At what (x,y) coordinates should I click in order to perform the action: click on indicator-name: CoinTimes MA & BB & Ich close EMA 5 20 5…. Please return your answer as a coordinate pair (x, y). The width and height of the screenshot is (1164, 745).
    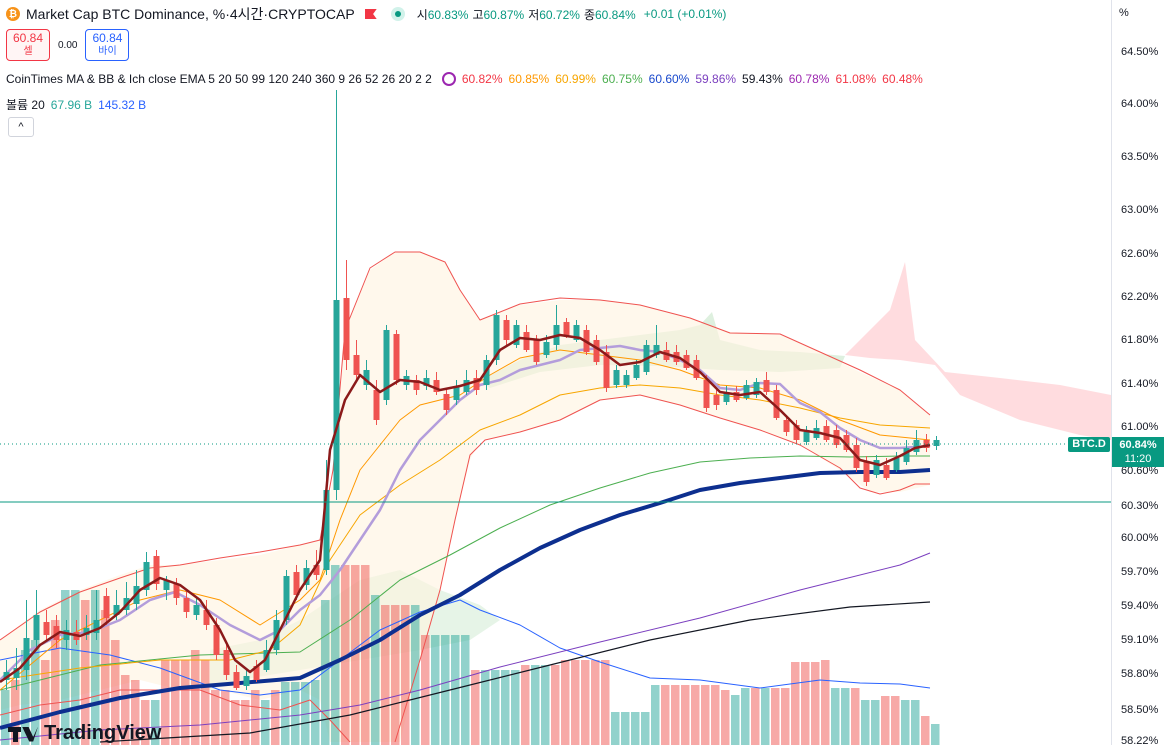
    Looking at the image, I should click on (219, 79).